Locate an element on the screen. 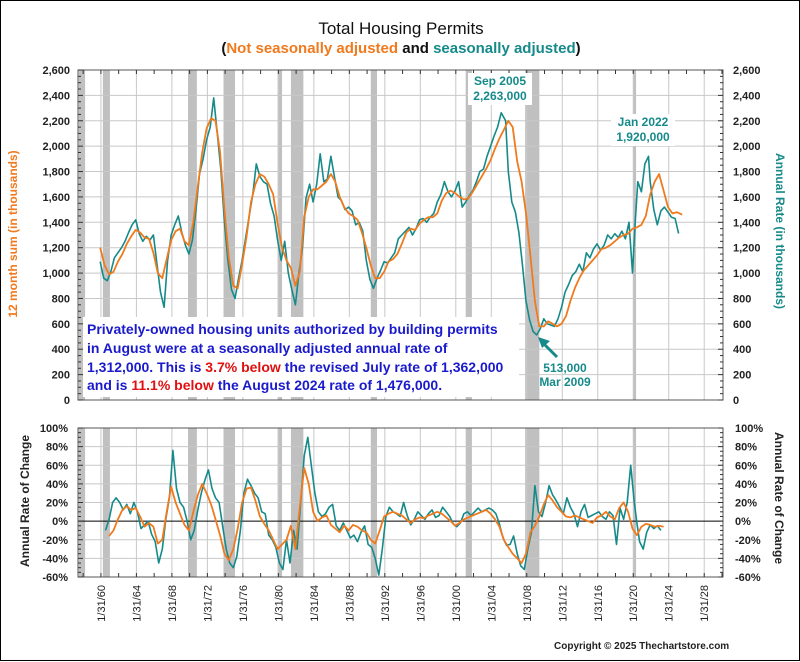 This screenshot has width=800, height=662. y-tick-label-right: 2,400 is located at coordinates (747, 96).